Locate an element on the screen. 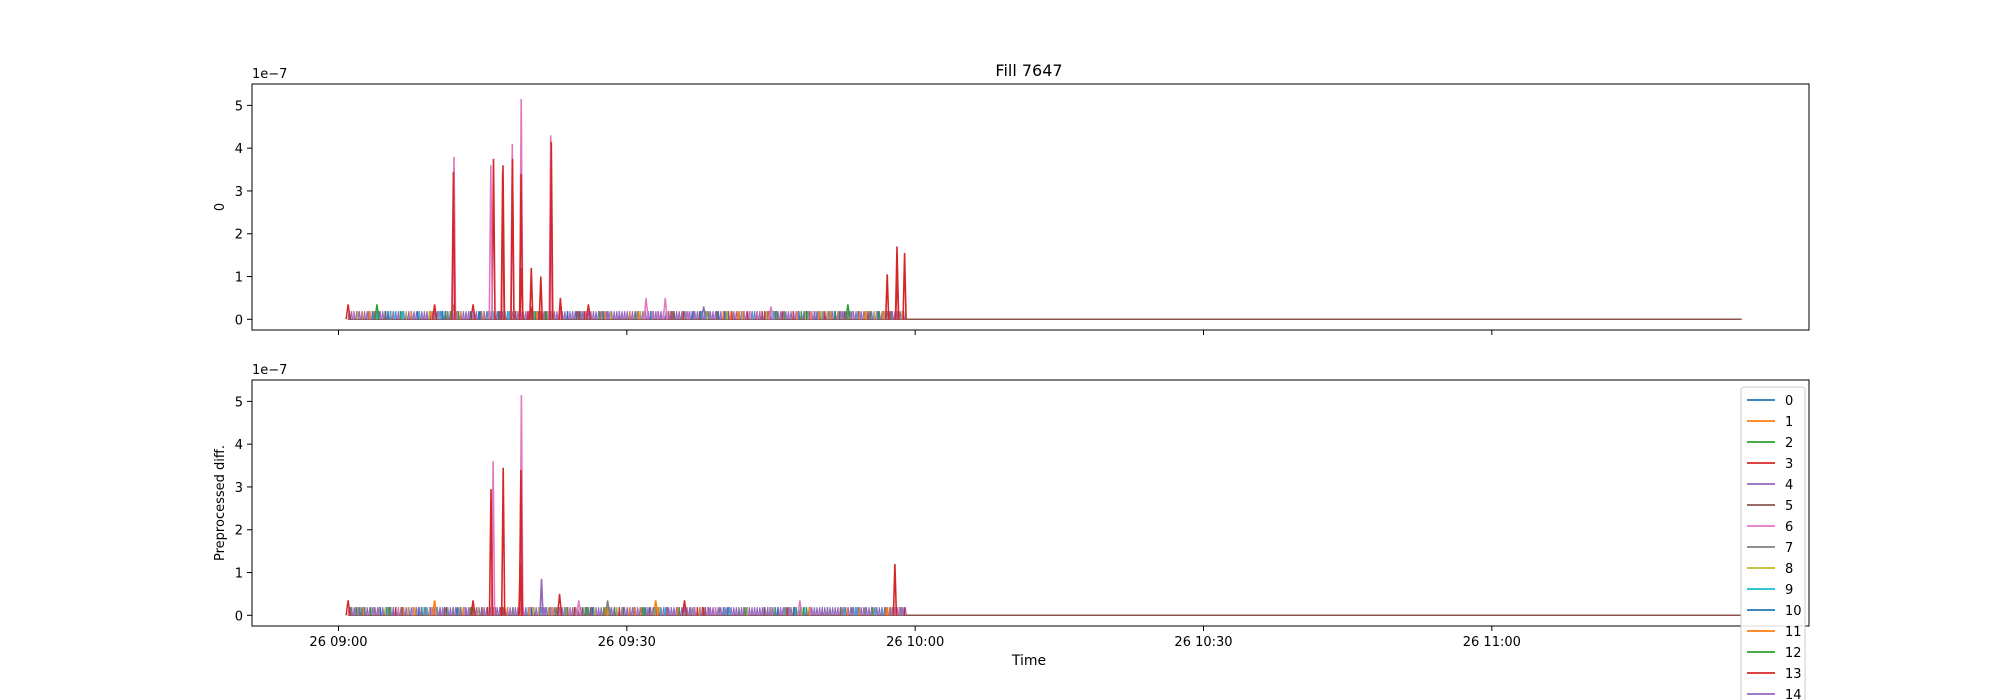 This screenshot has height=700, width=2000. x-tick-label: 26 10:00 is located at coordinates (915, 642).